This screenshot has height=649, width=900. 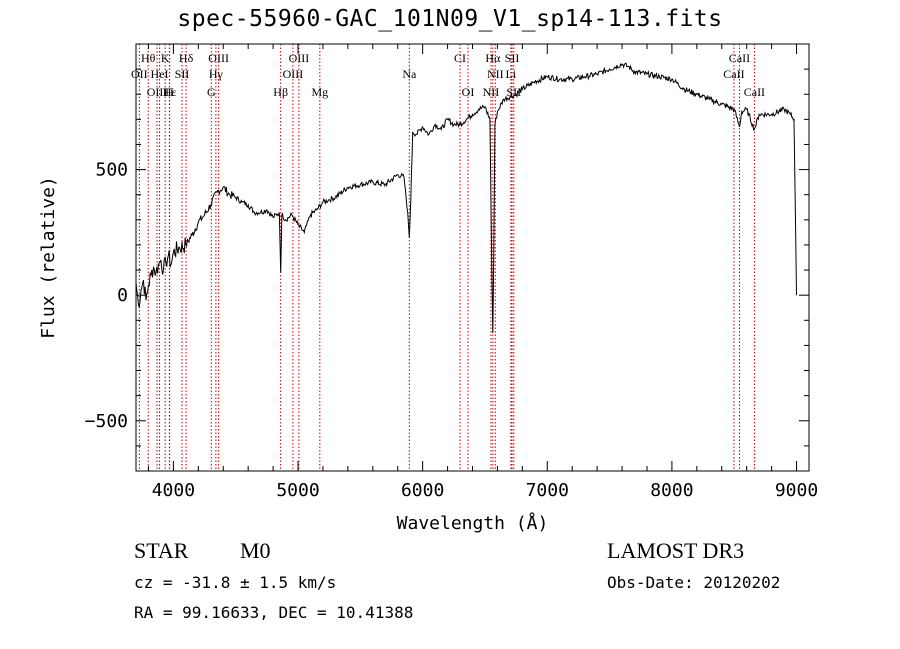 I want to click on line-label: Hα, so click(x=493, y=58).